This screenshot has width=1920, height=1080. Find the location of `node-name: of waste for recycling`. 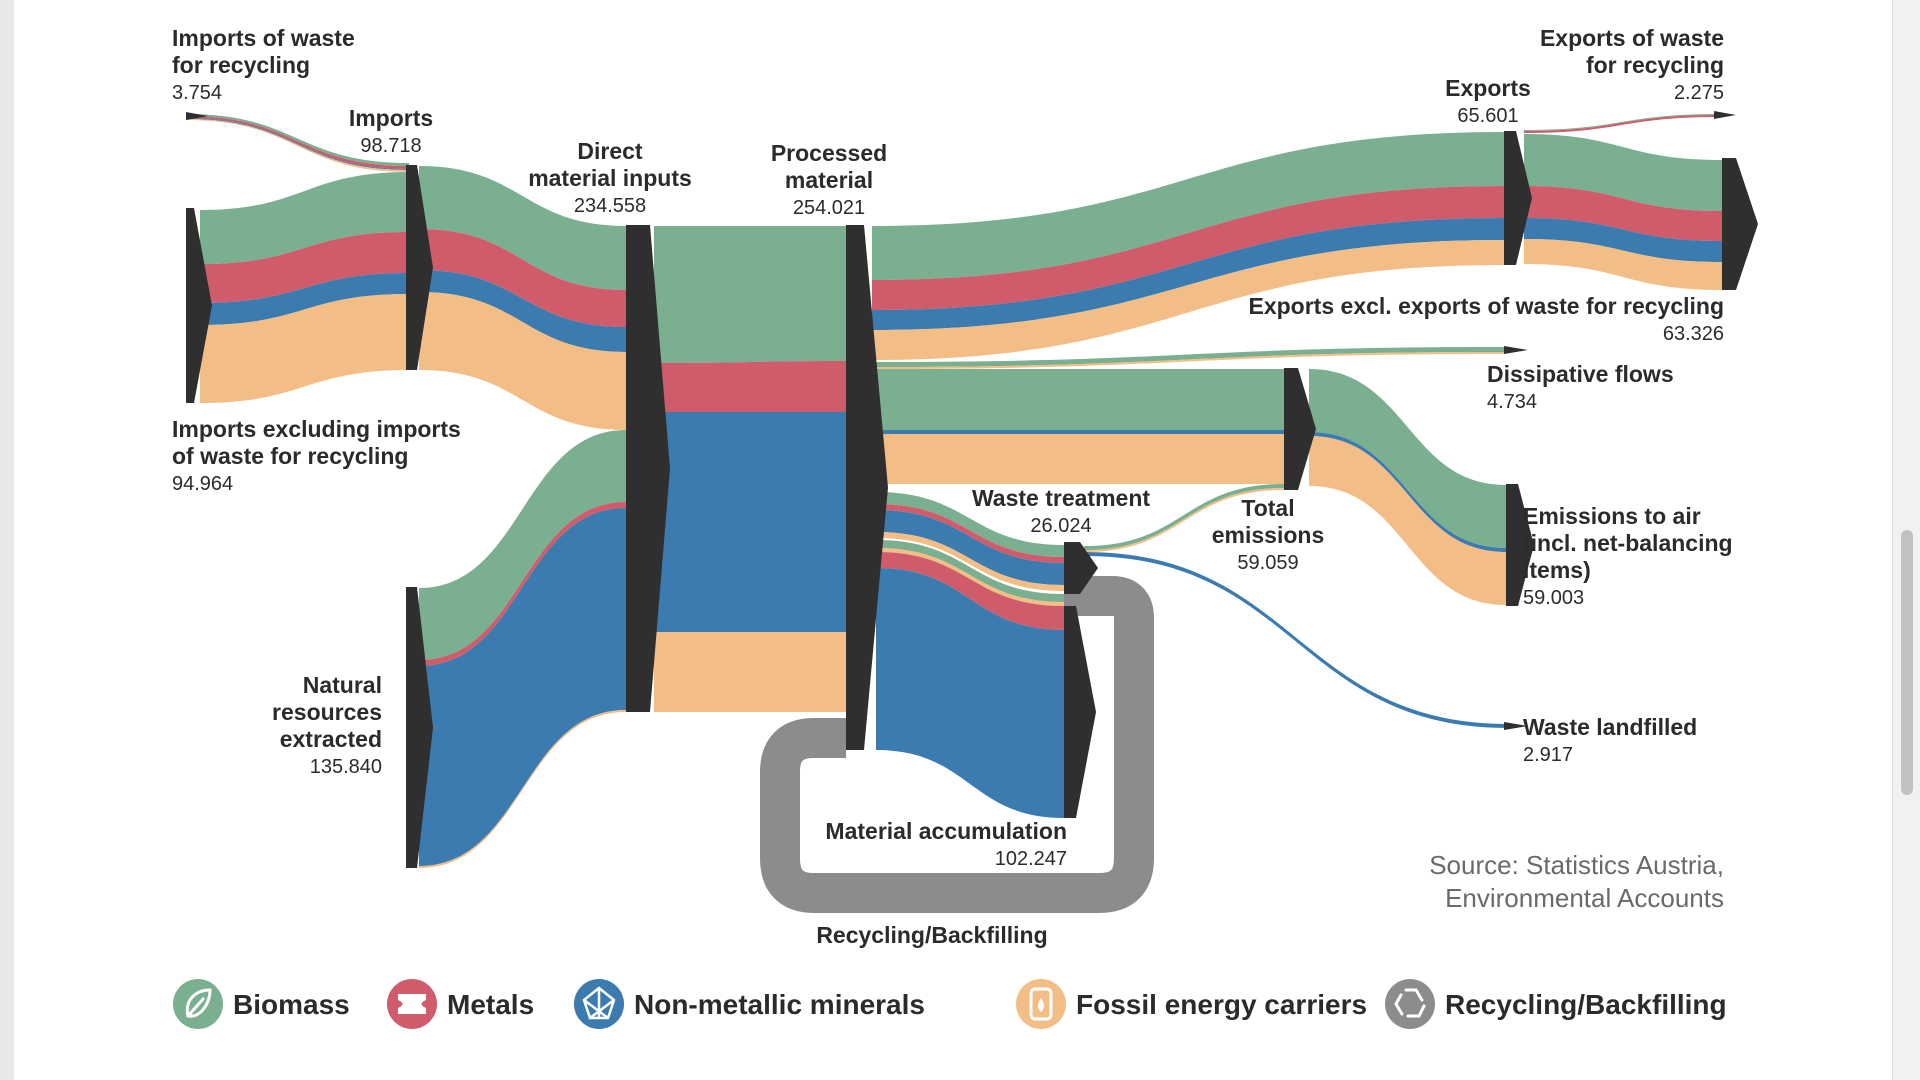

node-name: of waste for recycling is located at coordinates (290, 456).